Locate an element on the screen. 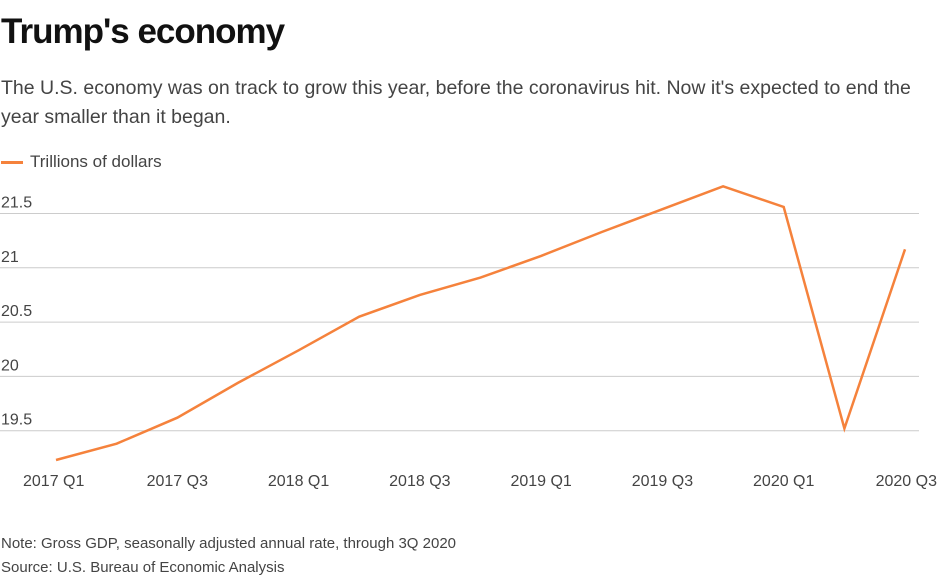 This screenshot has height=585, width=941. x-tick-label: 2020 Q1 is located at coordinates (783, 481).